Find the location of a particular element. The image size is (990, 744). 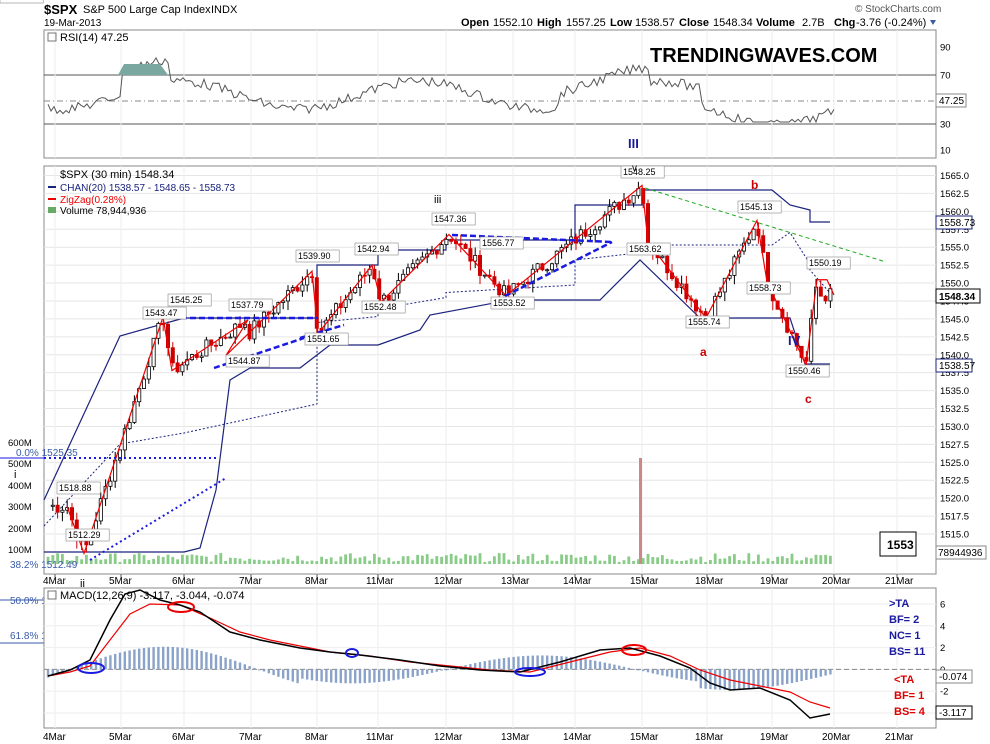

crossover-marker is located at coordinates (352, 653).